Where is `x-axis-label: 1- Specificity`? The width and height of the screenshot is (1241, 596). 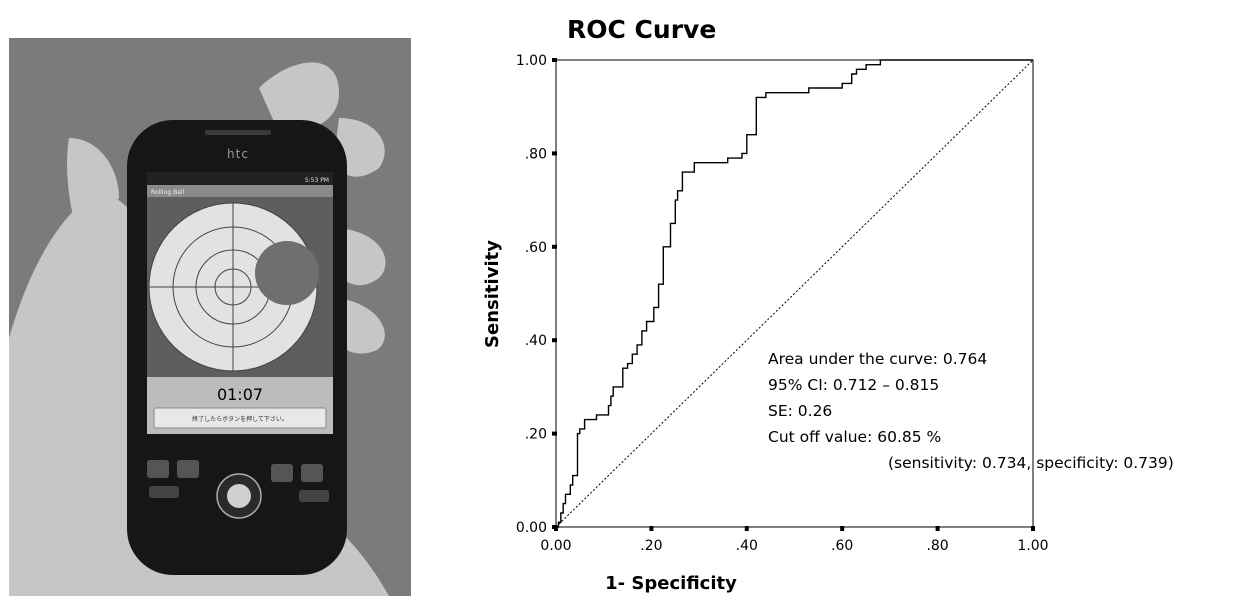 x-axis-label: 1- Specificity is located at coordinates (671, 583).